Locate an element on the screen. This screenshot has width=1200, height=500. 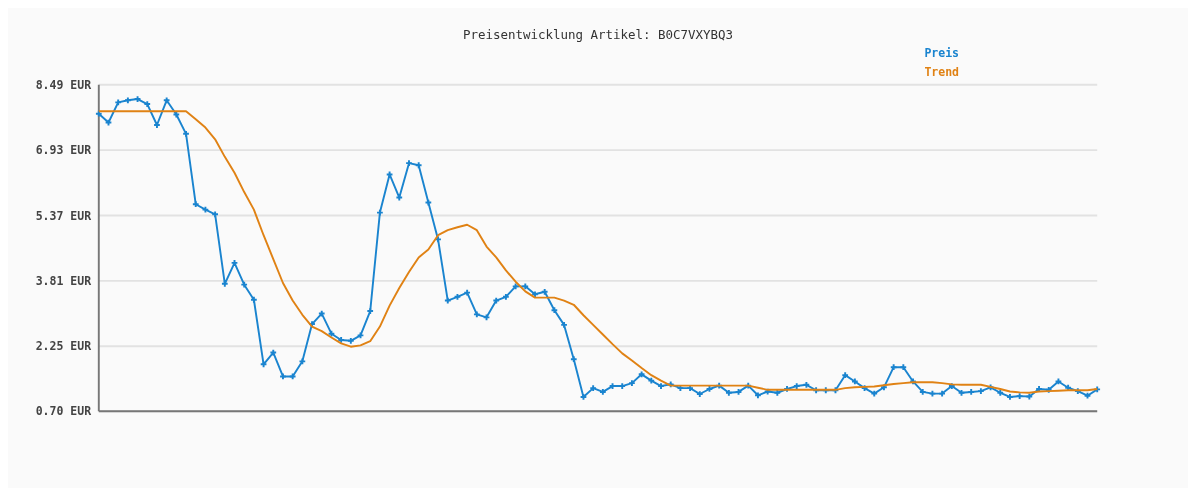
y-tick-label: 6.93 EUR is located at coordinates (63, 150).